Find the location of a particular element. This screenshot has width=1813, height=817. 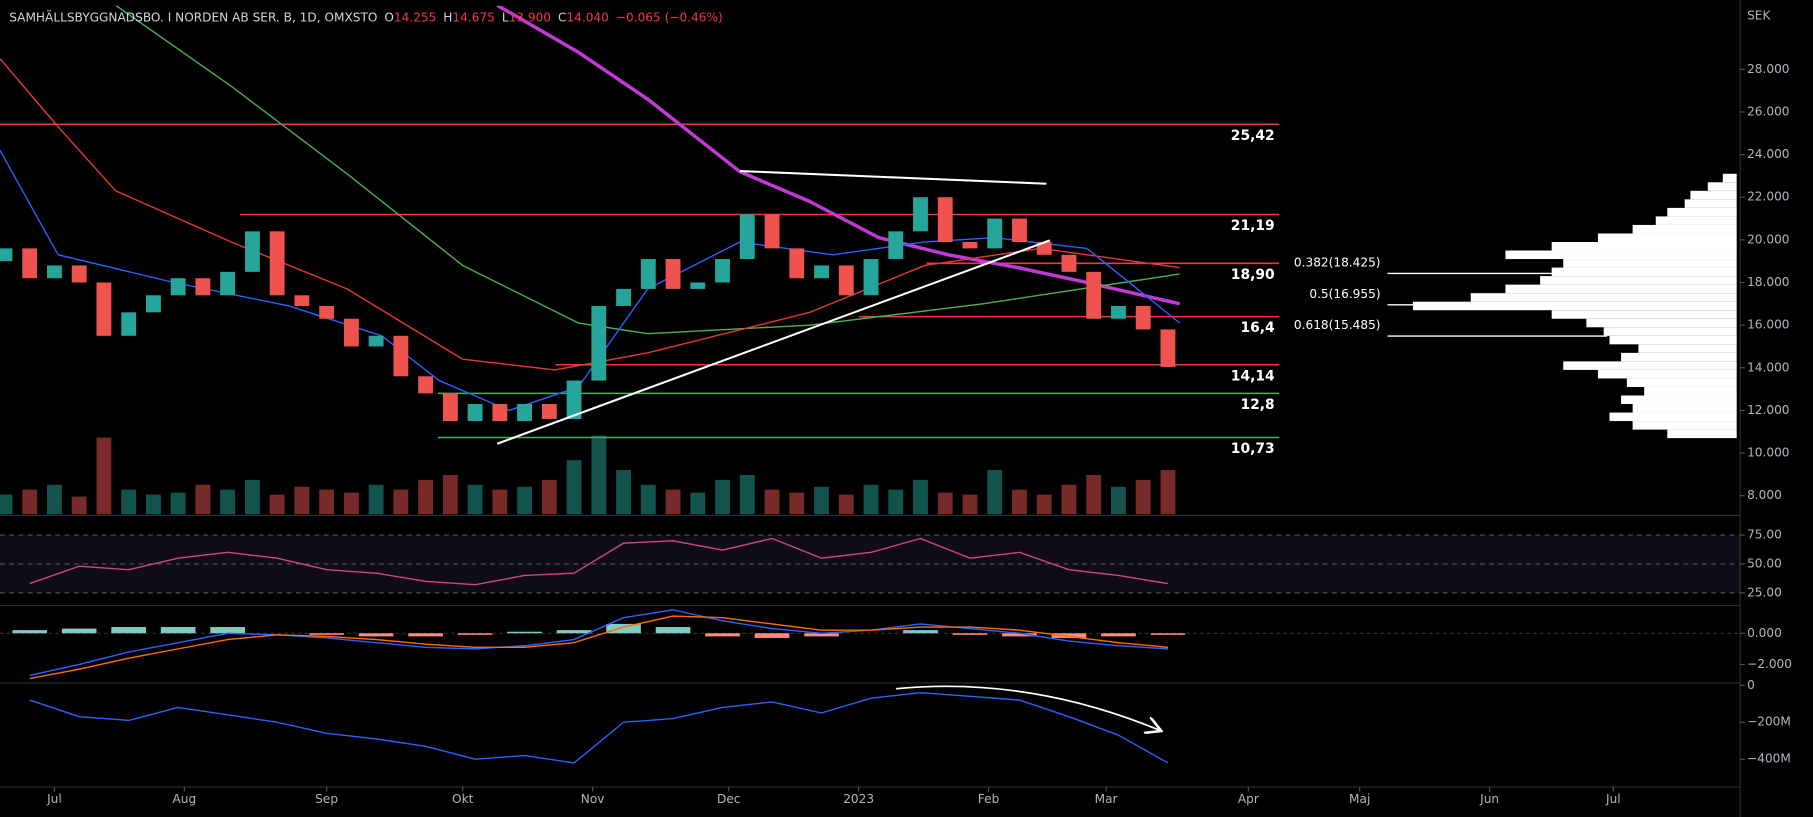

legend-key: H is located at coordinates (447, 17).